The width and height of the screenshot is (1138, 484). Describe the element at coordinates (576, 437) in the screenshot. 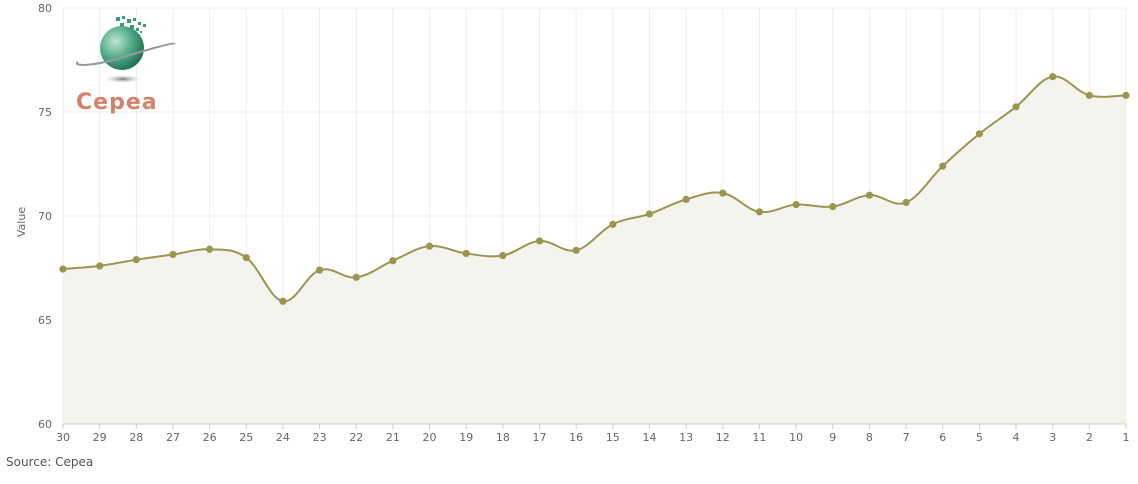

I see `x-tick-label: 16` at that location.